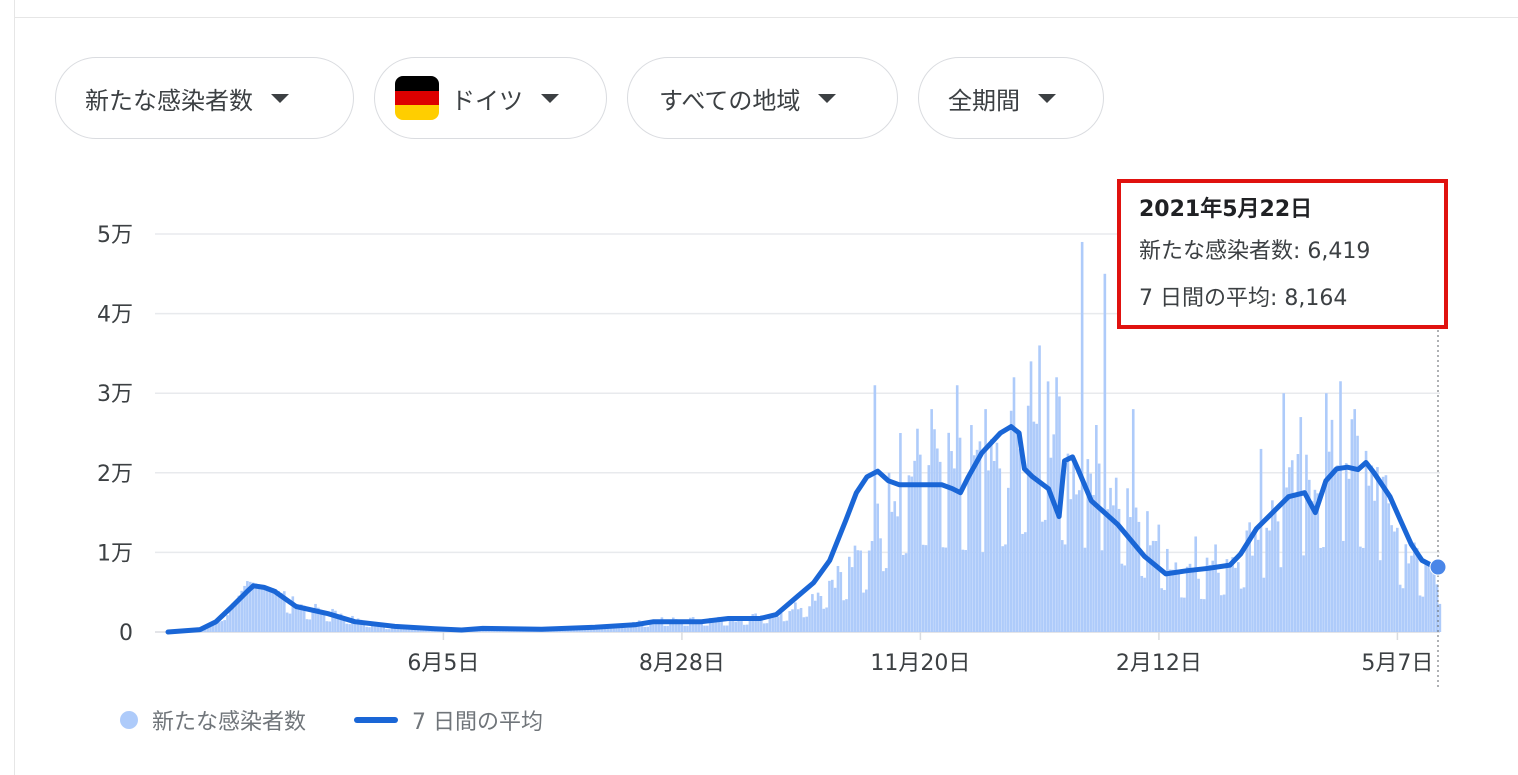  I want to click on country-filter-chip: ドイツ, so click(490, 98).